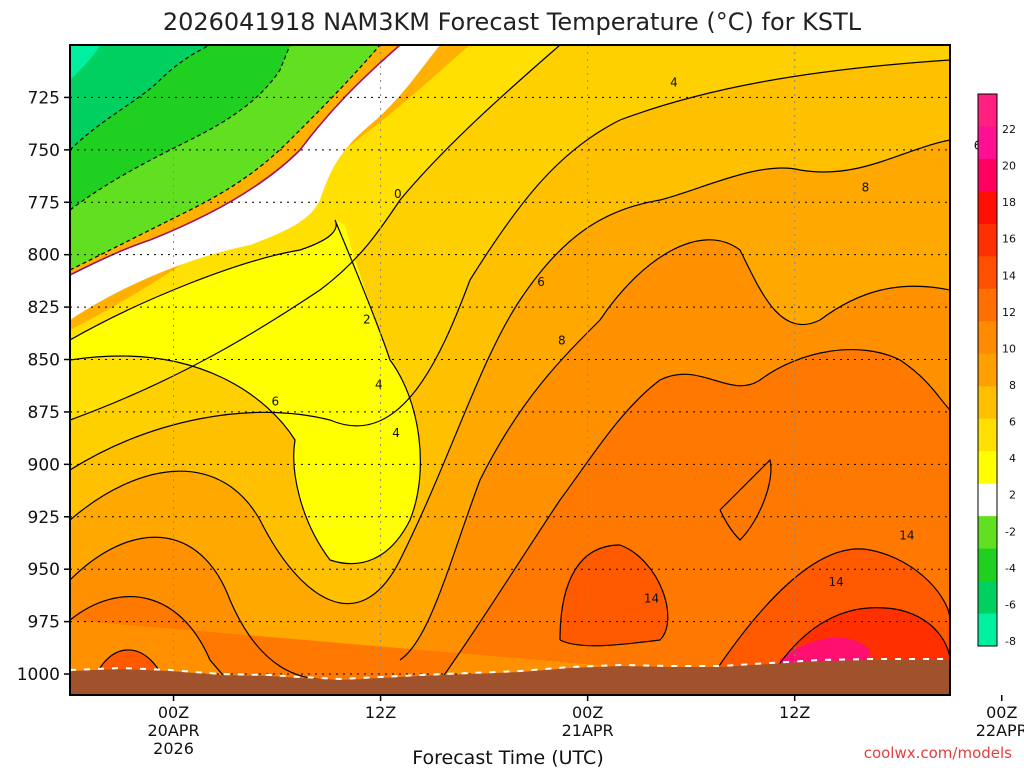 The width and height of the screenshot is (1024, 768). Describe the element at coordinates (588, 730) in the screenshot. I see `x-tick-label: 21APR` at that location.